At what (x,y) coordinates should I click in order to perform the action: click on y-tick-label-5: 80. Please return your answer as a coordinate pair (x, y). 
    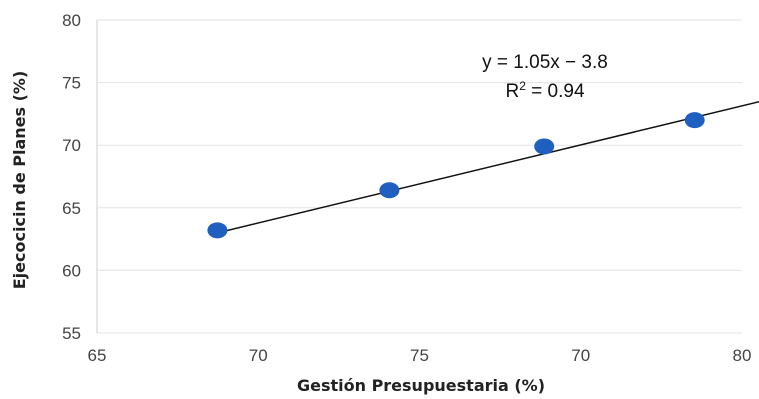
    Looking at the image, I should click on (71, 20).